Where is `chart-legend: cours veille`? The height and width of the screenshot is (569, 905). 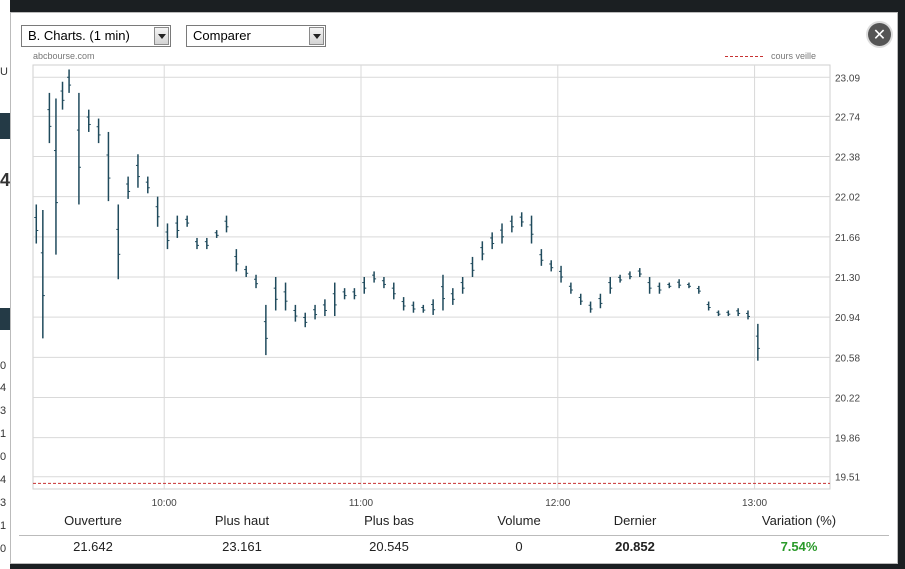 chart-legend: cours veille is located at coordinates (770, 56).